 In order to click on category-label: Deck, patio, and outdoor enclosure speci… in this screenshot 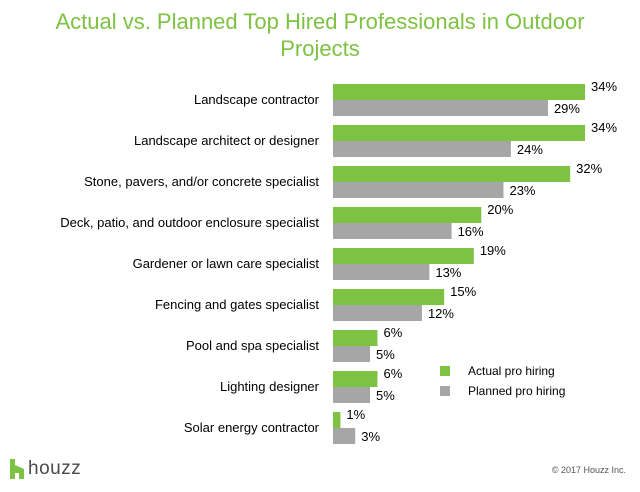, I will do `click(189, 222)`.